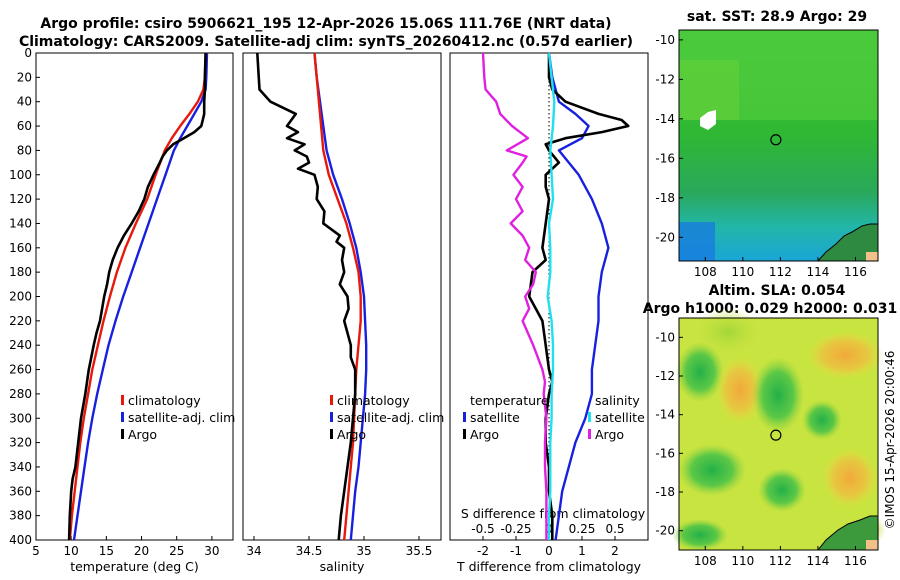 This screenshot has width=900, height=580. What do you see at coordinates (20, 394) in the screenshot?
I see `y-tick-label: 280` at bounding box center [20, 394].